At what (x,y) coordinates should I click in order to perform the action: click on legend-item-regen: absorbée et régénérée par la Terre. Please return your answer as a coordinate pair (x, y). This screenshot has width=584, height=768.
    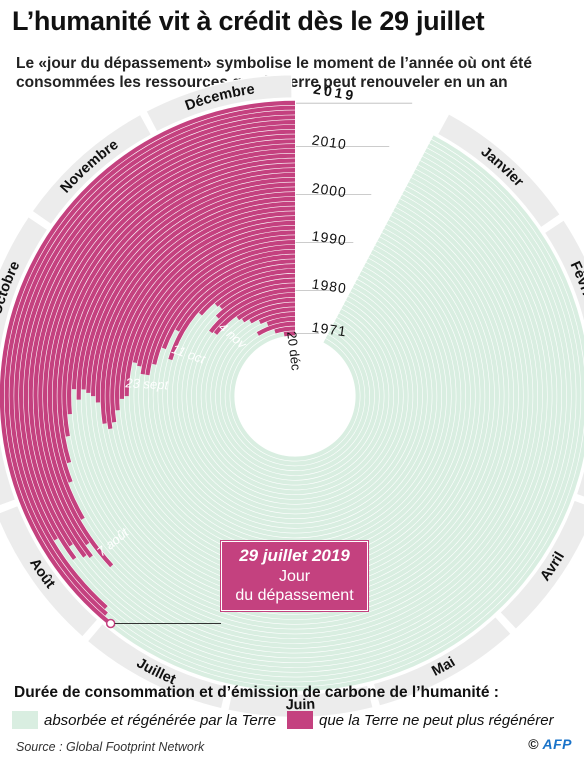
    Looking at the image, I should click on (144, 720).